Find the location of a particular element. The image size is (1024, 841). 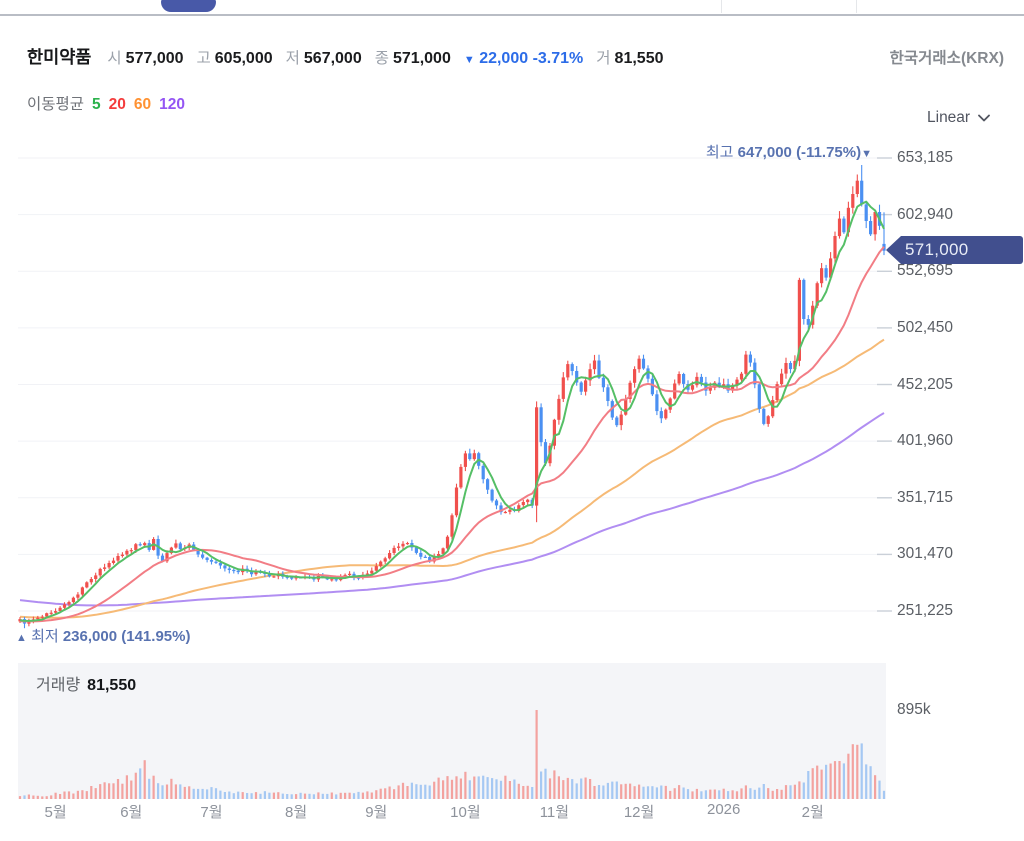

exchange-label: 한국거래소(KRX) is located at coordinates (946, 58).